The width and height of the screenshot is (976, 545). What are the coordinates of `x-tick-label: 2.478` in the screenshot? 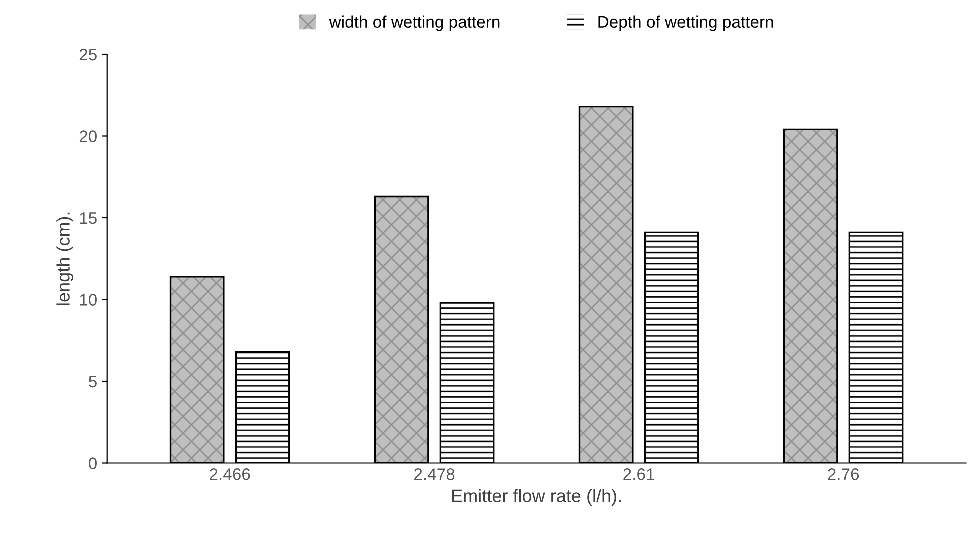 It's located at (434, 474).